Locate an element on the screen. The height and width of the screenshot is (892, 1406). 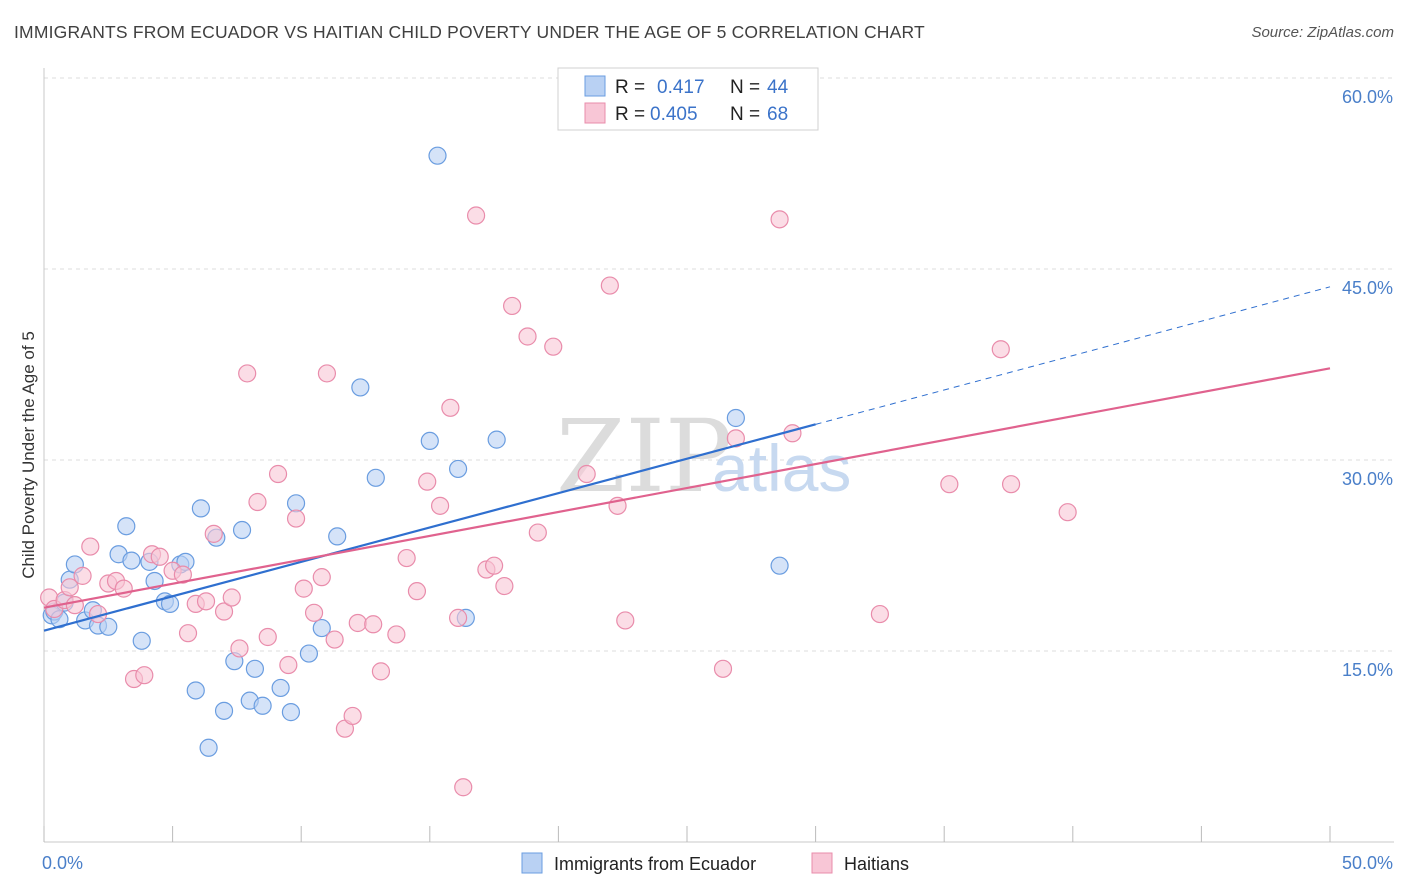
y-tick-label: 30.0% is located at coordinates (1367, 479).